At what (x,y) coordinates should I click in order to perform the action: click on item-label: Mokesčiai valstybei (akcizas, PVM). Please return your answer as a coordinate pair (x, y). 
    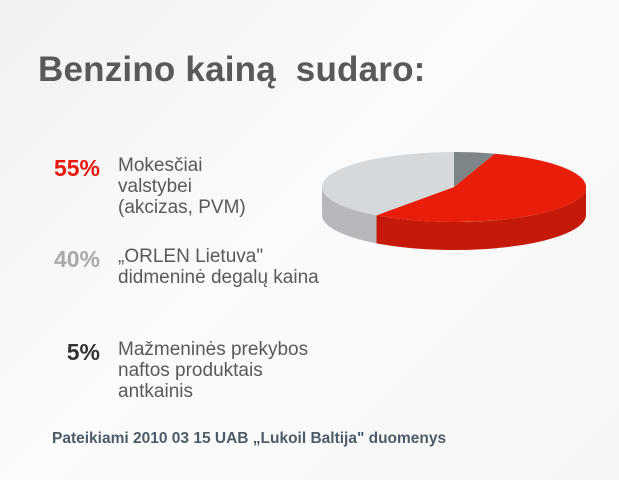
    Looking at the image, I should click on (182, 186).